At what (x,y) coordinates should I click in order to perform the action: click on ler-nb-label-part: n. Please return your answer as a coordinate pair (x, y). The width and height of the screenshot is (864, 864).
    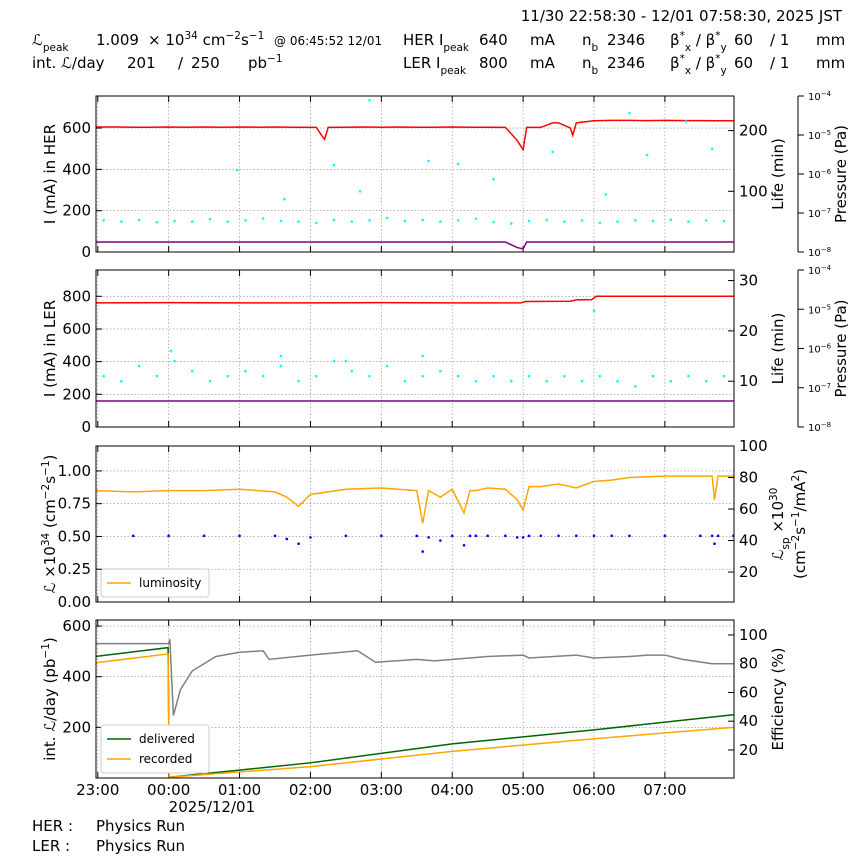
    Looking at the image, I should click on (587, 63).